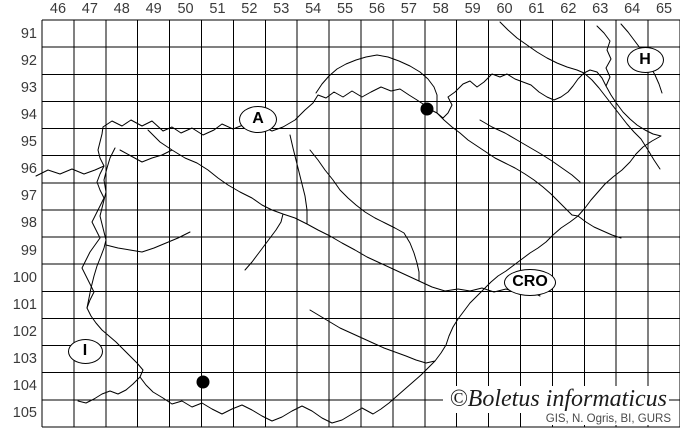 Image resolution: width=680 pixels, height=436 pixels. What do you see at coordinates (472, 9) in the screenshot?
I see `grid-column-label: 59` at bounding box center [472, 9].